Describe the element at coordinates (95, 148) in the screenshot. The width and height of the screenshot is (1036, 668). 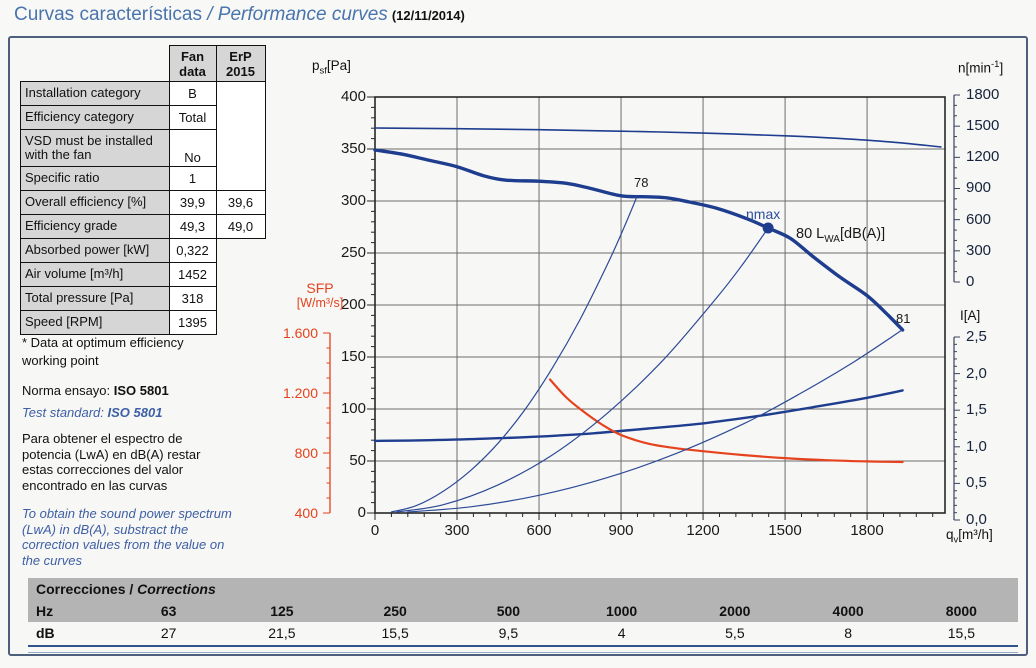
I see `row-label: VSD must be installed with the fan` at that location.